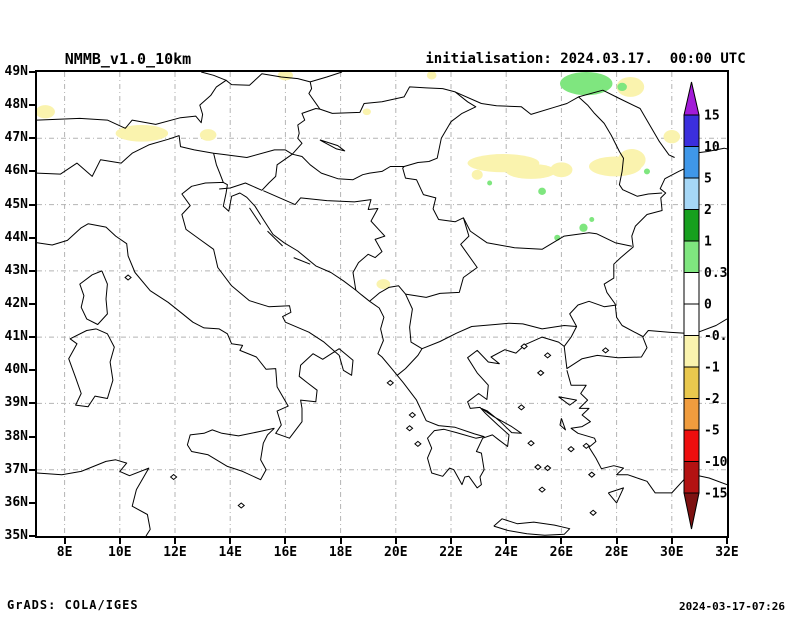 This screenshot has width=800, height=618. Describe the element at coordinates (712, 116) in the screenshot. I see `colorbar-label: 15` at that location.